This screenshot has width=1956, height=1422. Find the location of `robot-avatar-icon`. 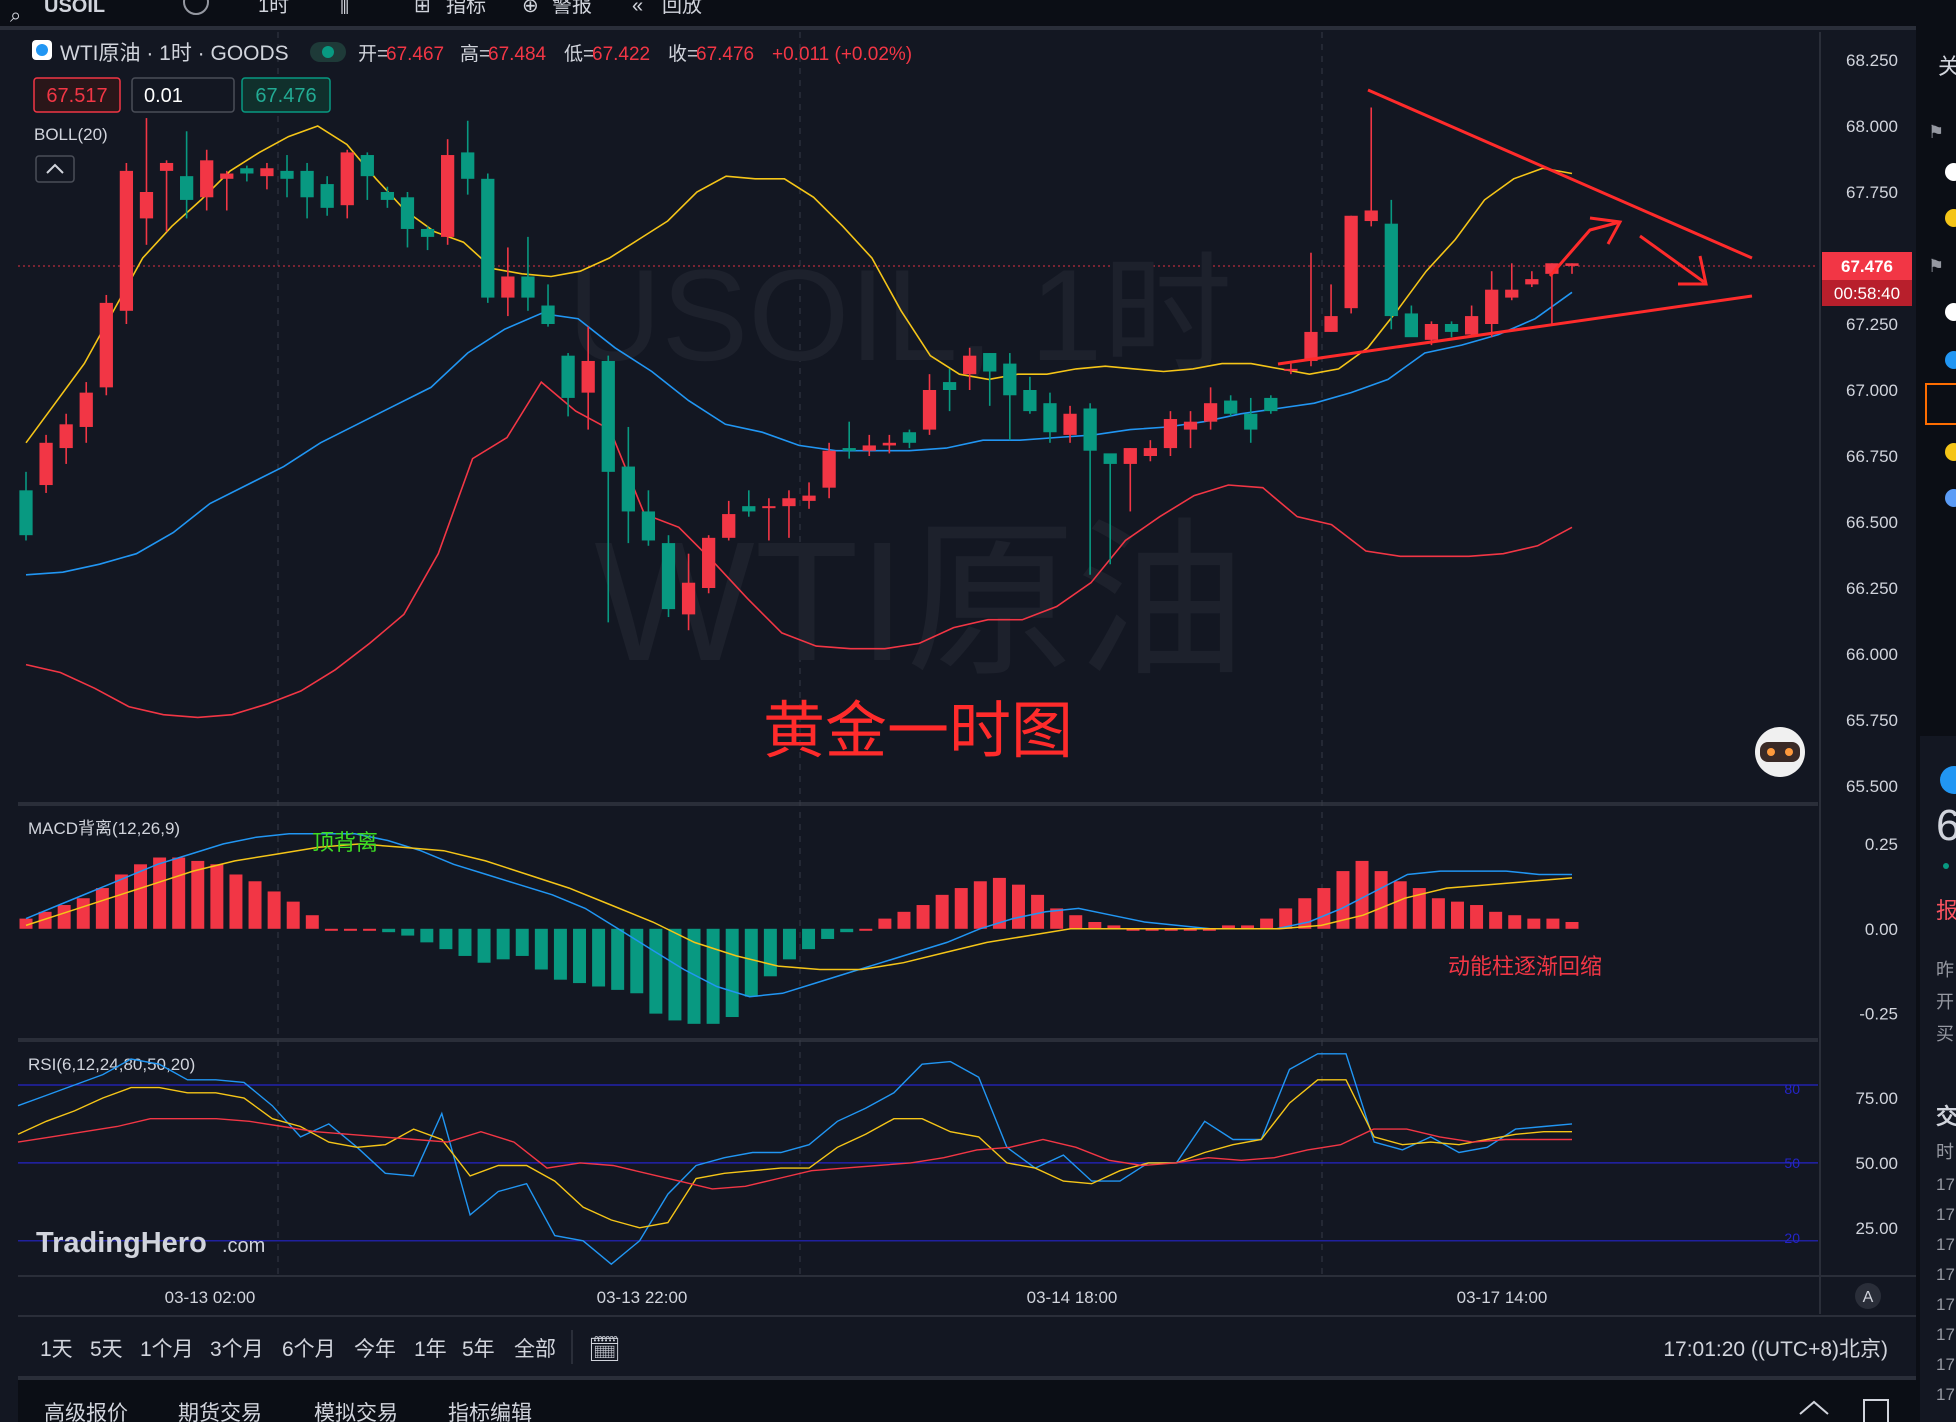

robot-avatar-icon is located at coordinates (1780, 752).